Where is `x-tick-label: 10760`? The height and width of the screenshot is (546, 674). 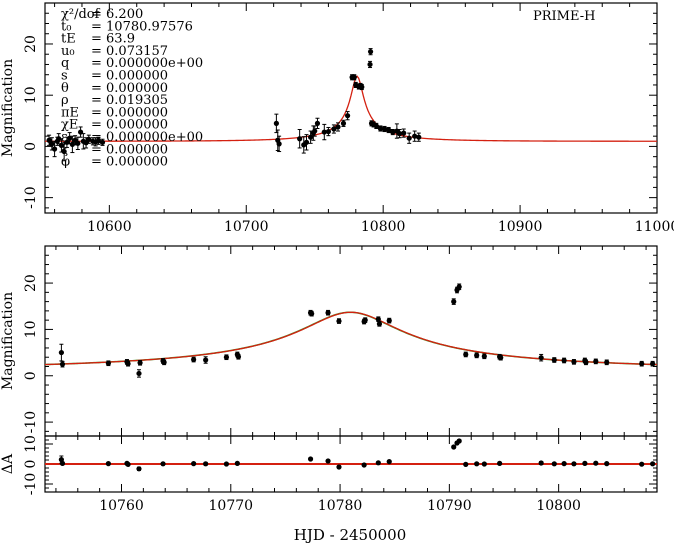
x-tick-label: 10760 is located at coordinates (121, 506).